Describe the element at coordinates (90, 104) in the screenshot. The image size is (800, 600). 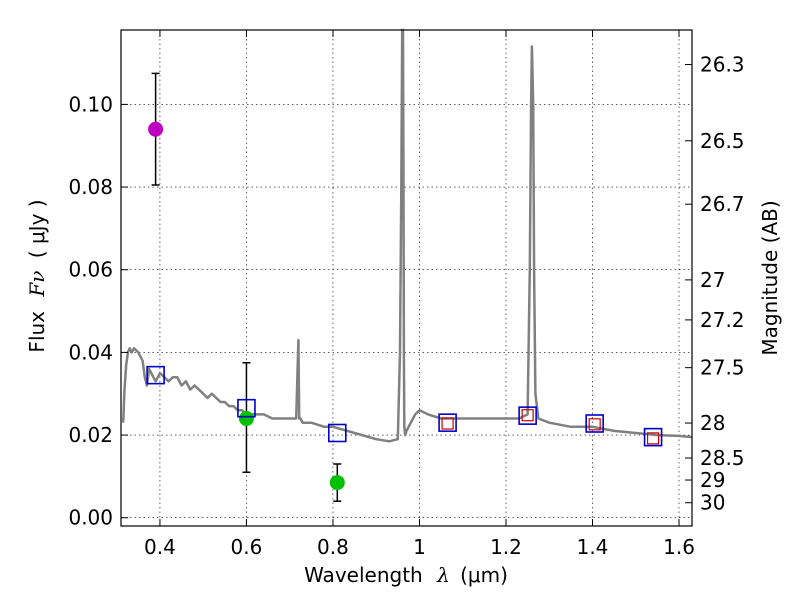
I see `y-tick-label: 0.10` at that location.